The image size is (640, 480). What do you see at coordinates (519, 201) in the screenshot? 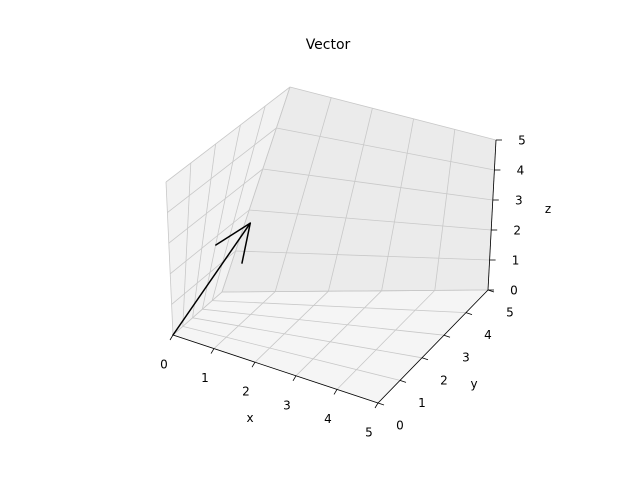
I see `z-tick-label: 3` at bounding box center [519, 201].